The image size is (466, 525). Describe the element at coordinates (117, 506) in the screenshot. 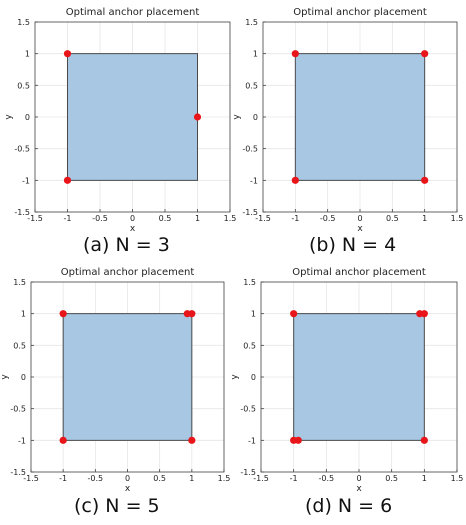

I see `caption-c: (c) N = 5` at that location.